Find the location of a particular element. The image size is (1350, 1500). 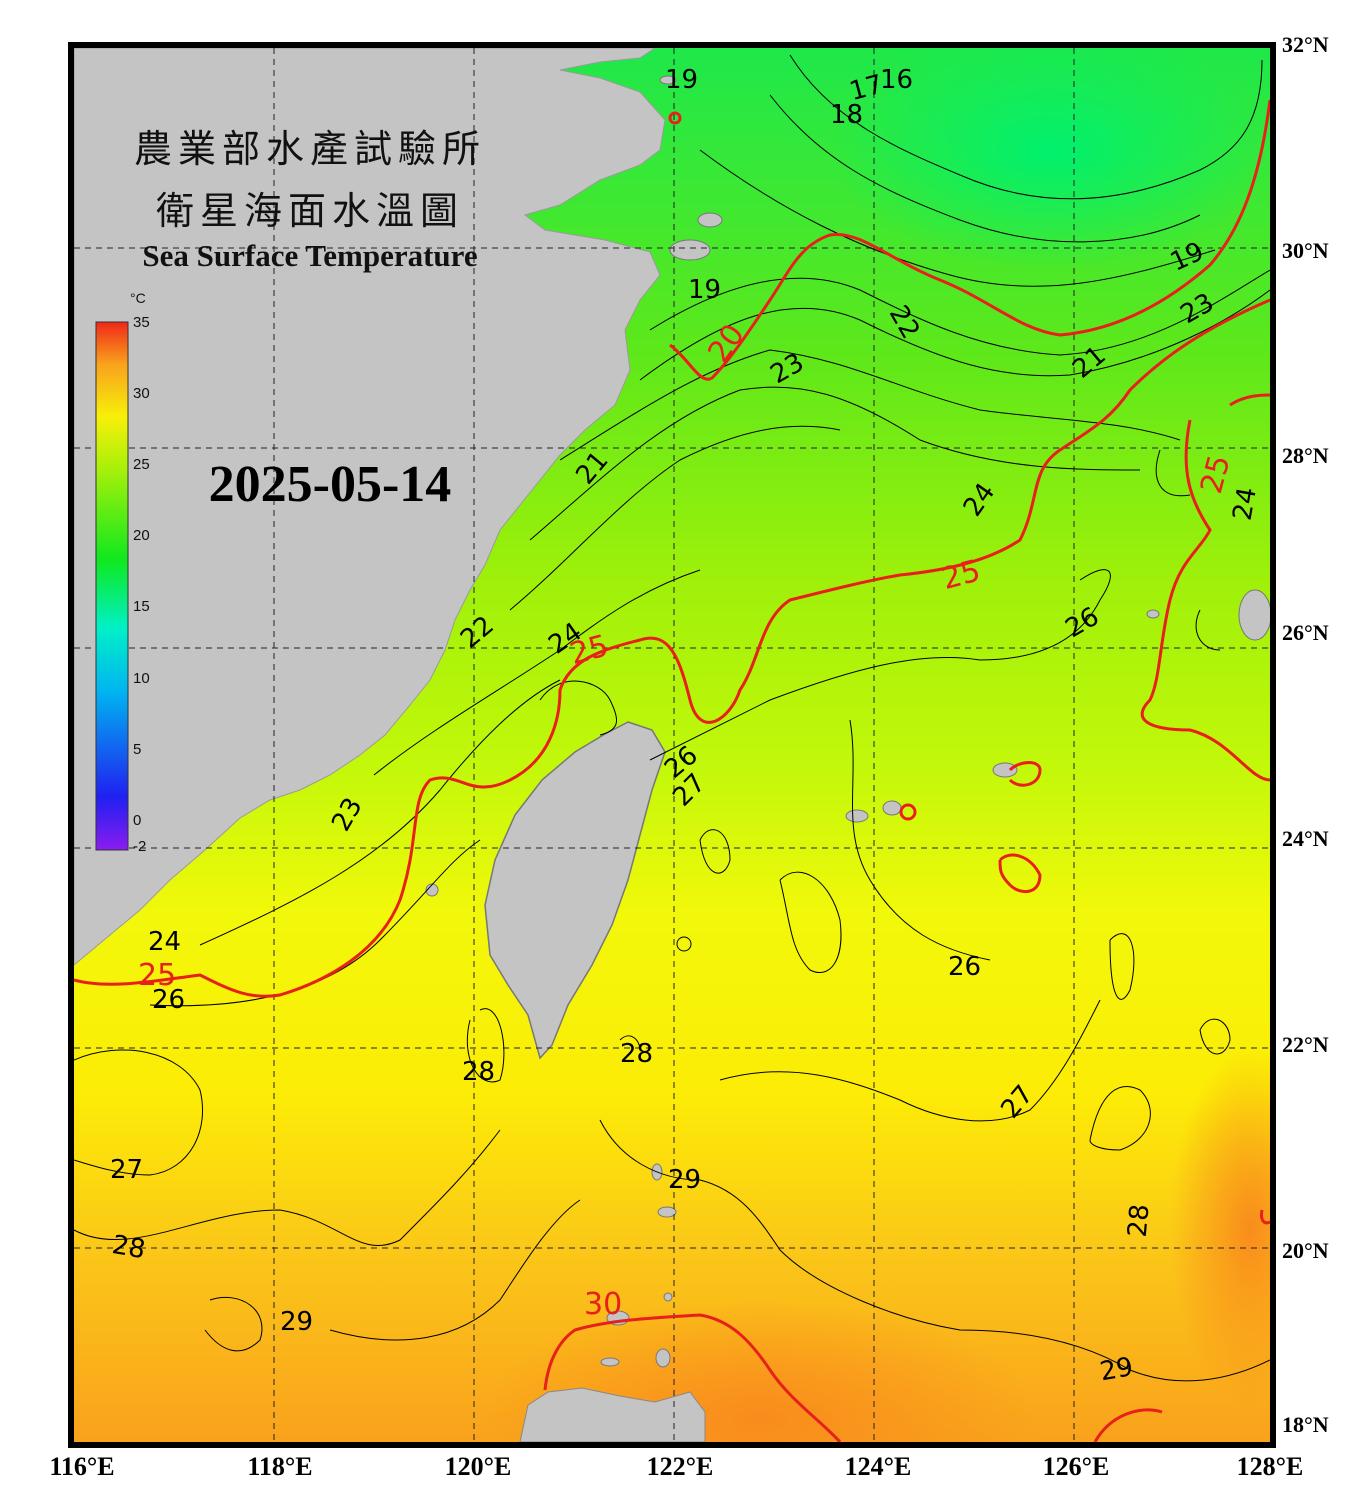

lon-label-118e: 118°E is located at coordinates (280, 1466).